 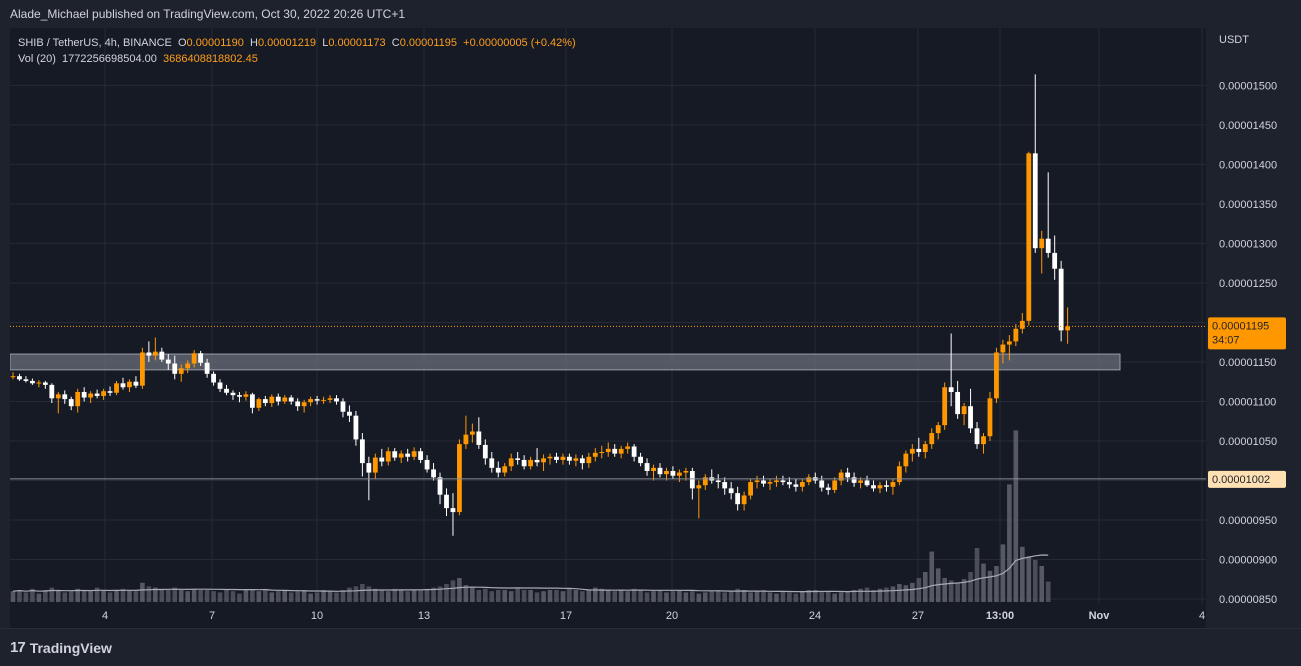 I want to click on time-axis-labels: 4 7 10 13 17 20 24 27 13:00 Nov 4, so click(x=653, y=616).